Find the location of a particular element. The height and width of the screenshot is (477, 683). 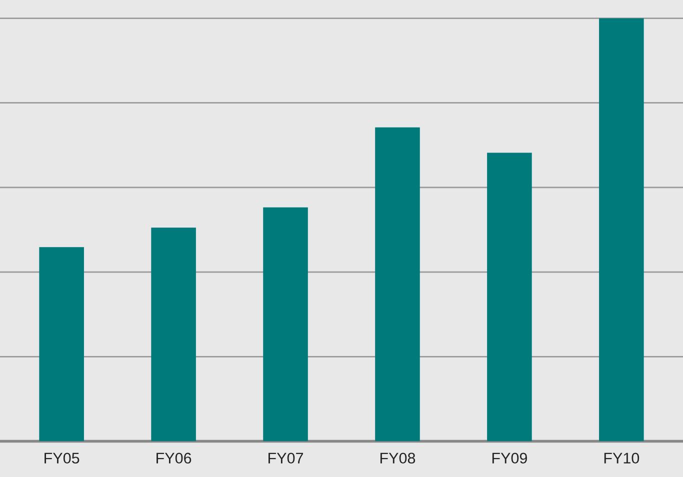

x-tick-label: FY05 is located at coordinates (62, 458).